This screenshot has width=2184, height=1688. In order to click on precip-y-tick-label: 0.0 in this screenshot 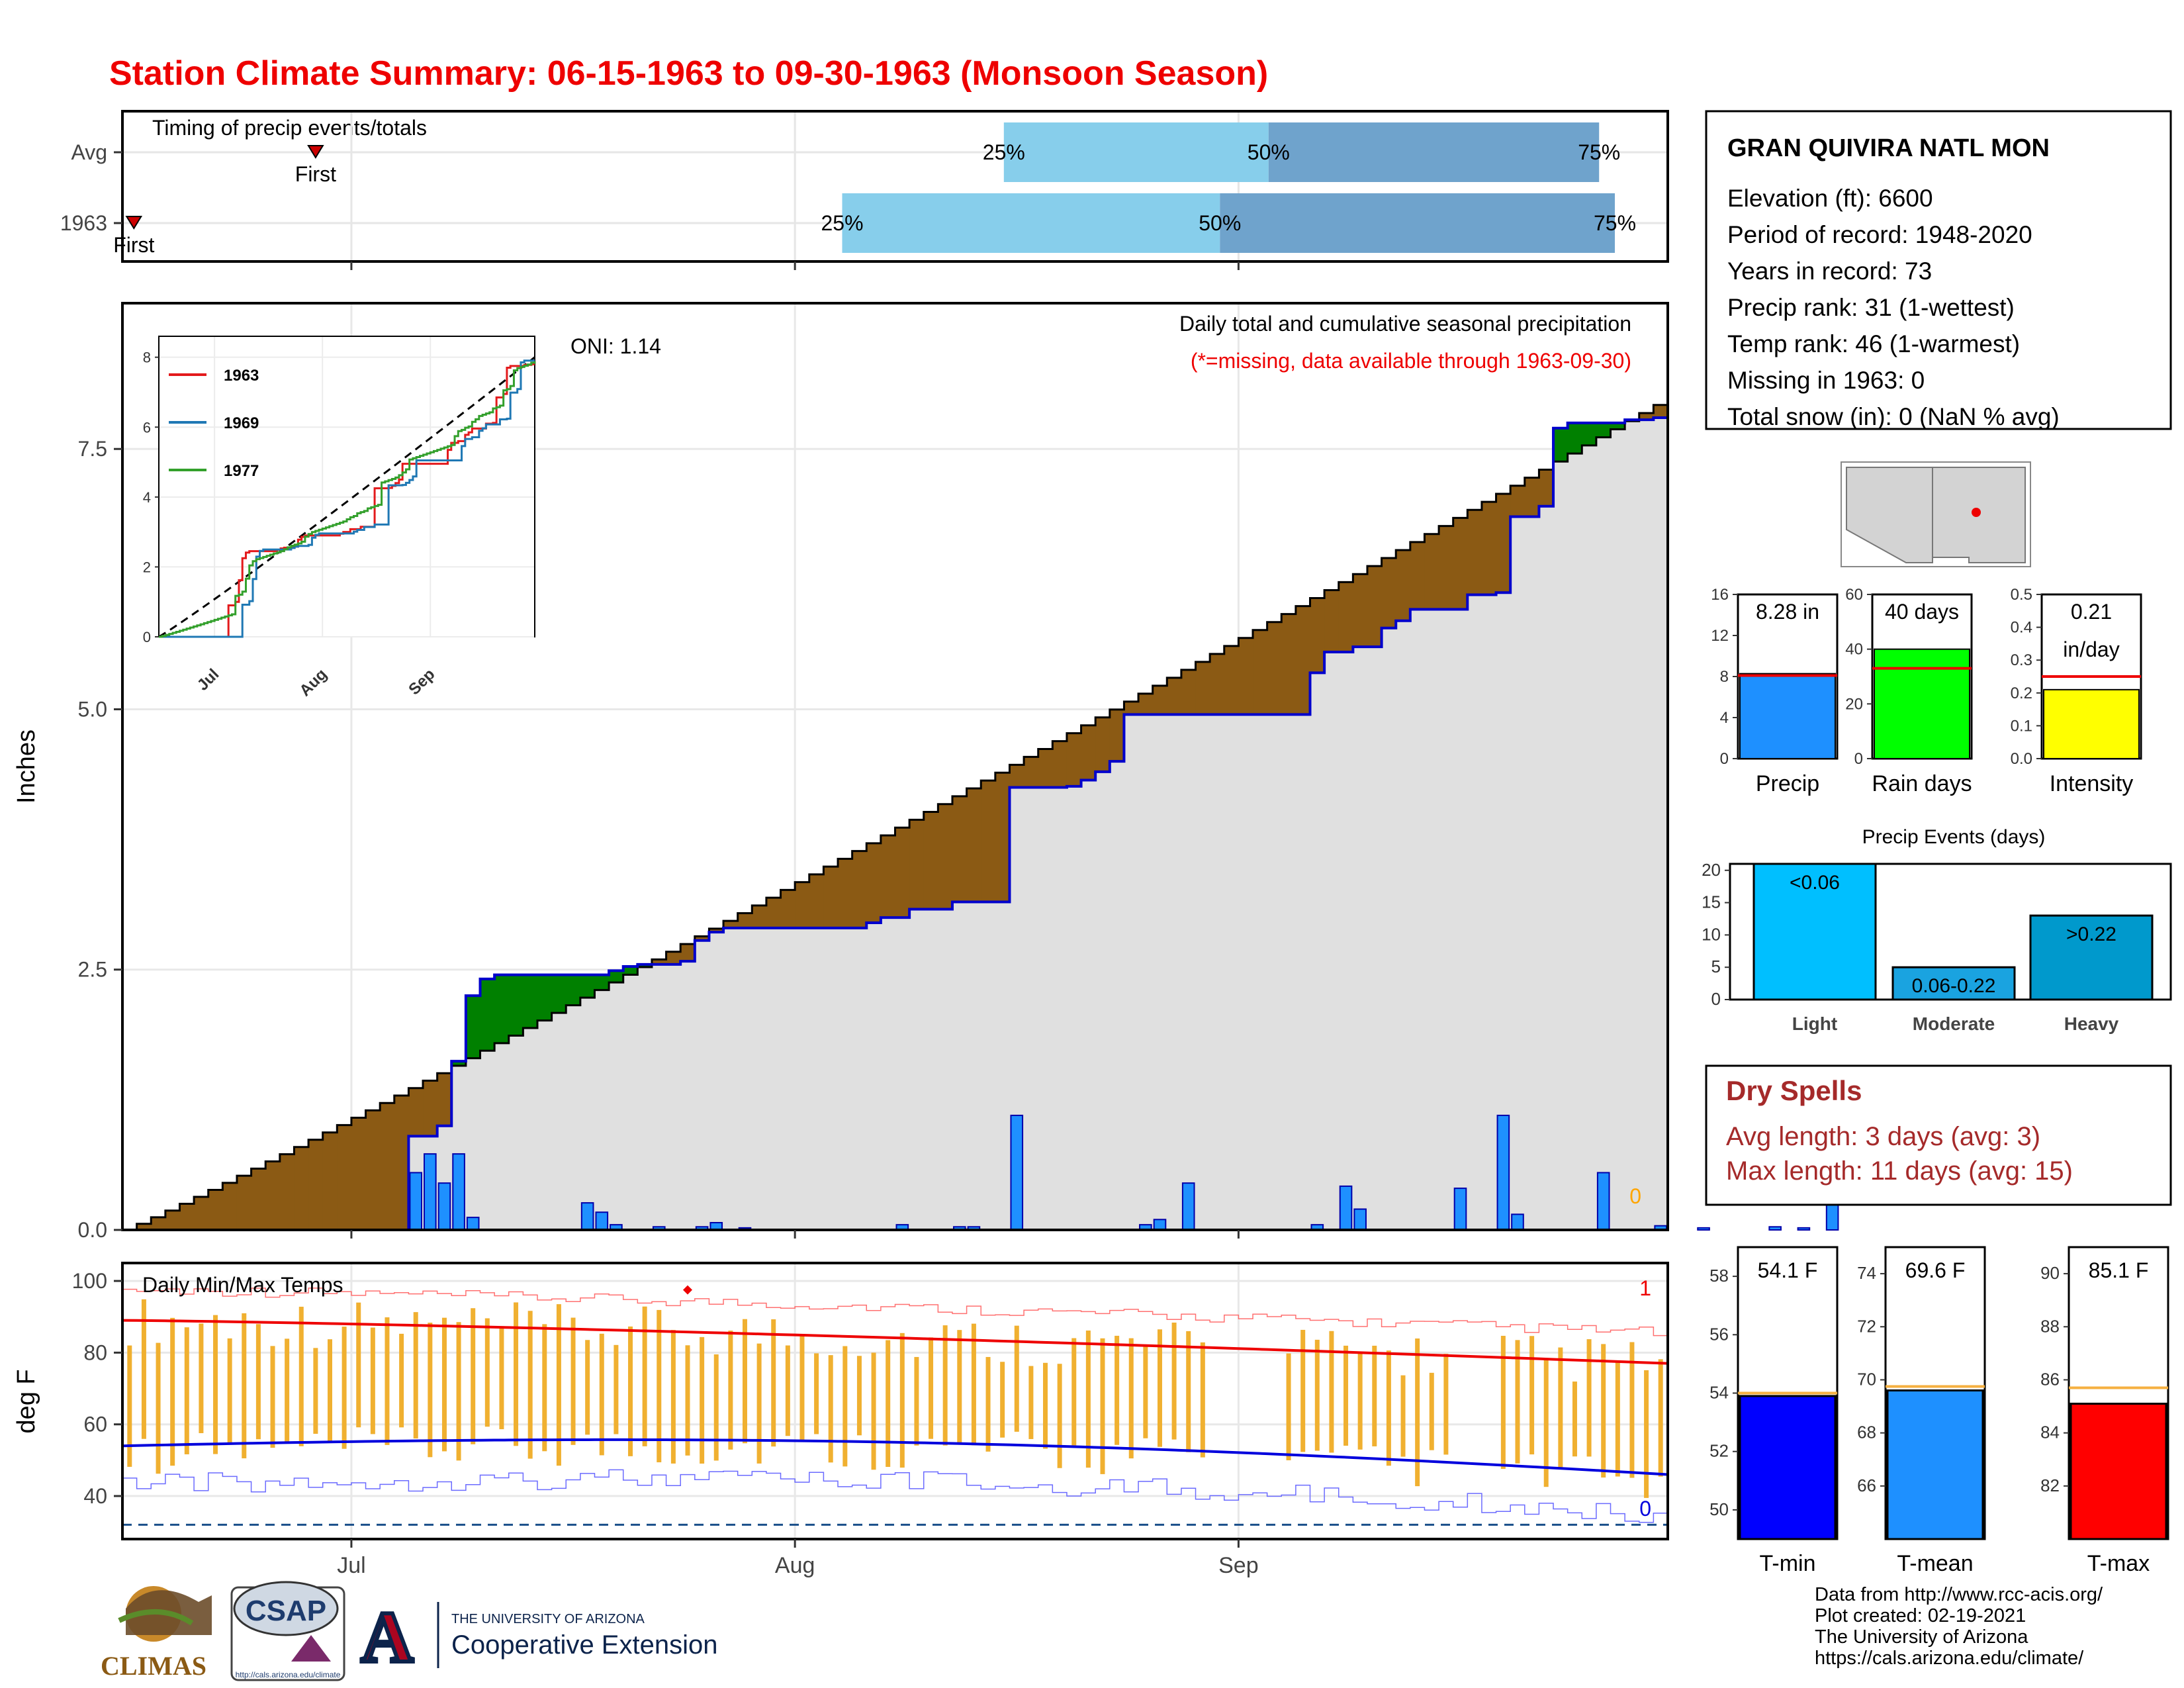, I will do `click(92, 1230)`.